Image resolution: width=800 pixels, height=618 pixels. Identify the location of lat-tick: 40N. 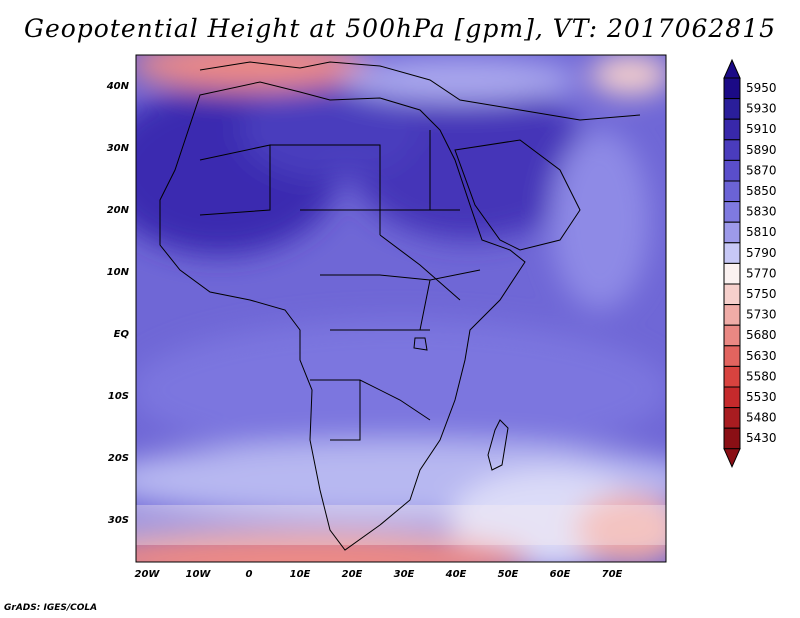
(118, 86).